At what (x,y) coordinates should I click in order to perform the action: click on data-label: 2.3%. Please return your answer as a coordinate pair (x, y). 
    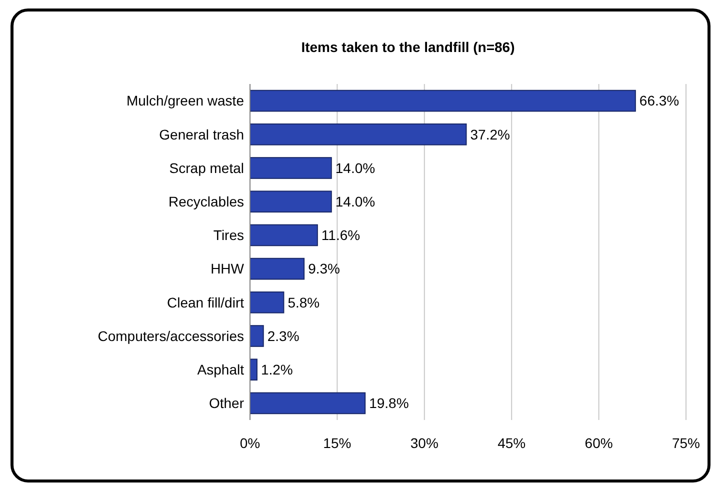
    Looking at the image, I should click on (283, 336).